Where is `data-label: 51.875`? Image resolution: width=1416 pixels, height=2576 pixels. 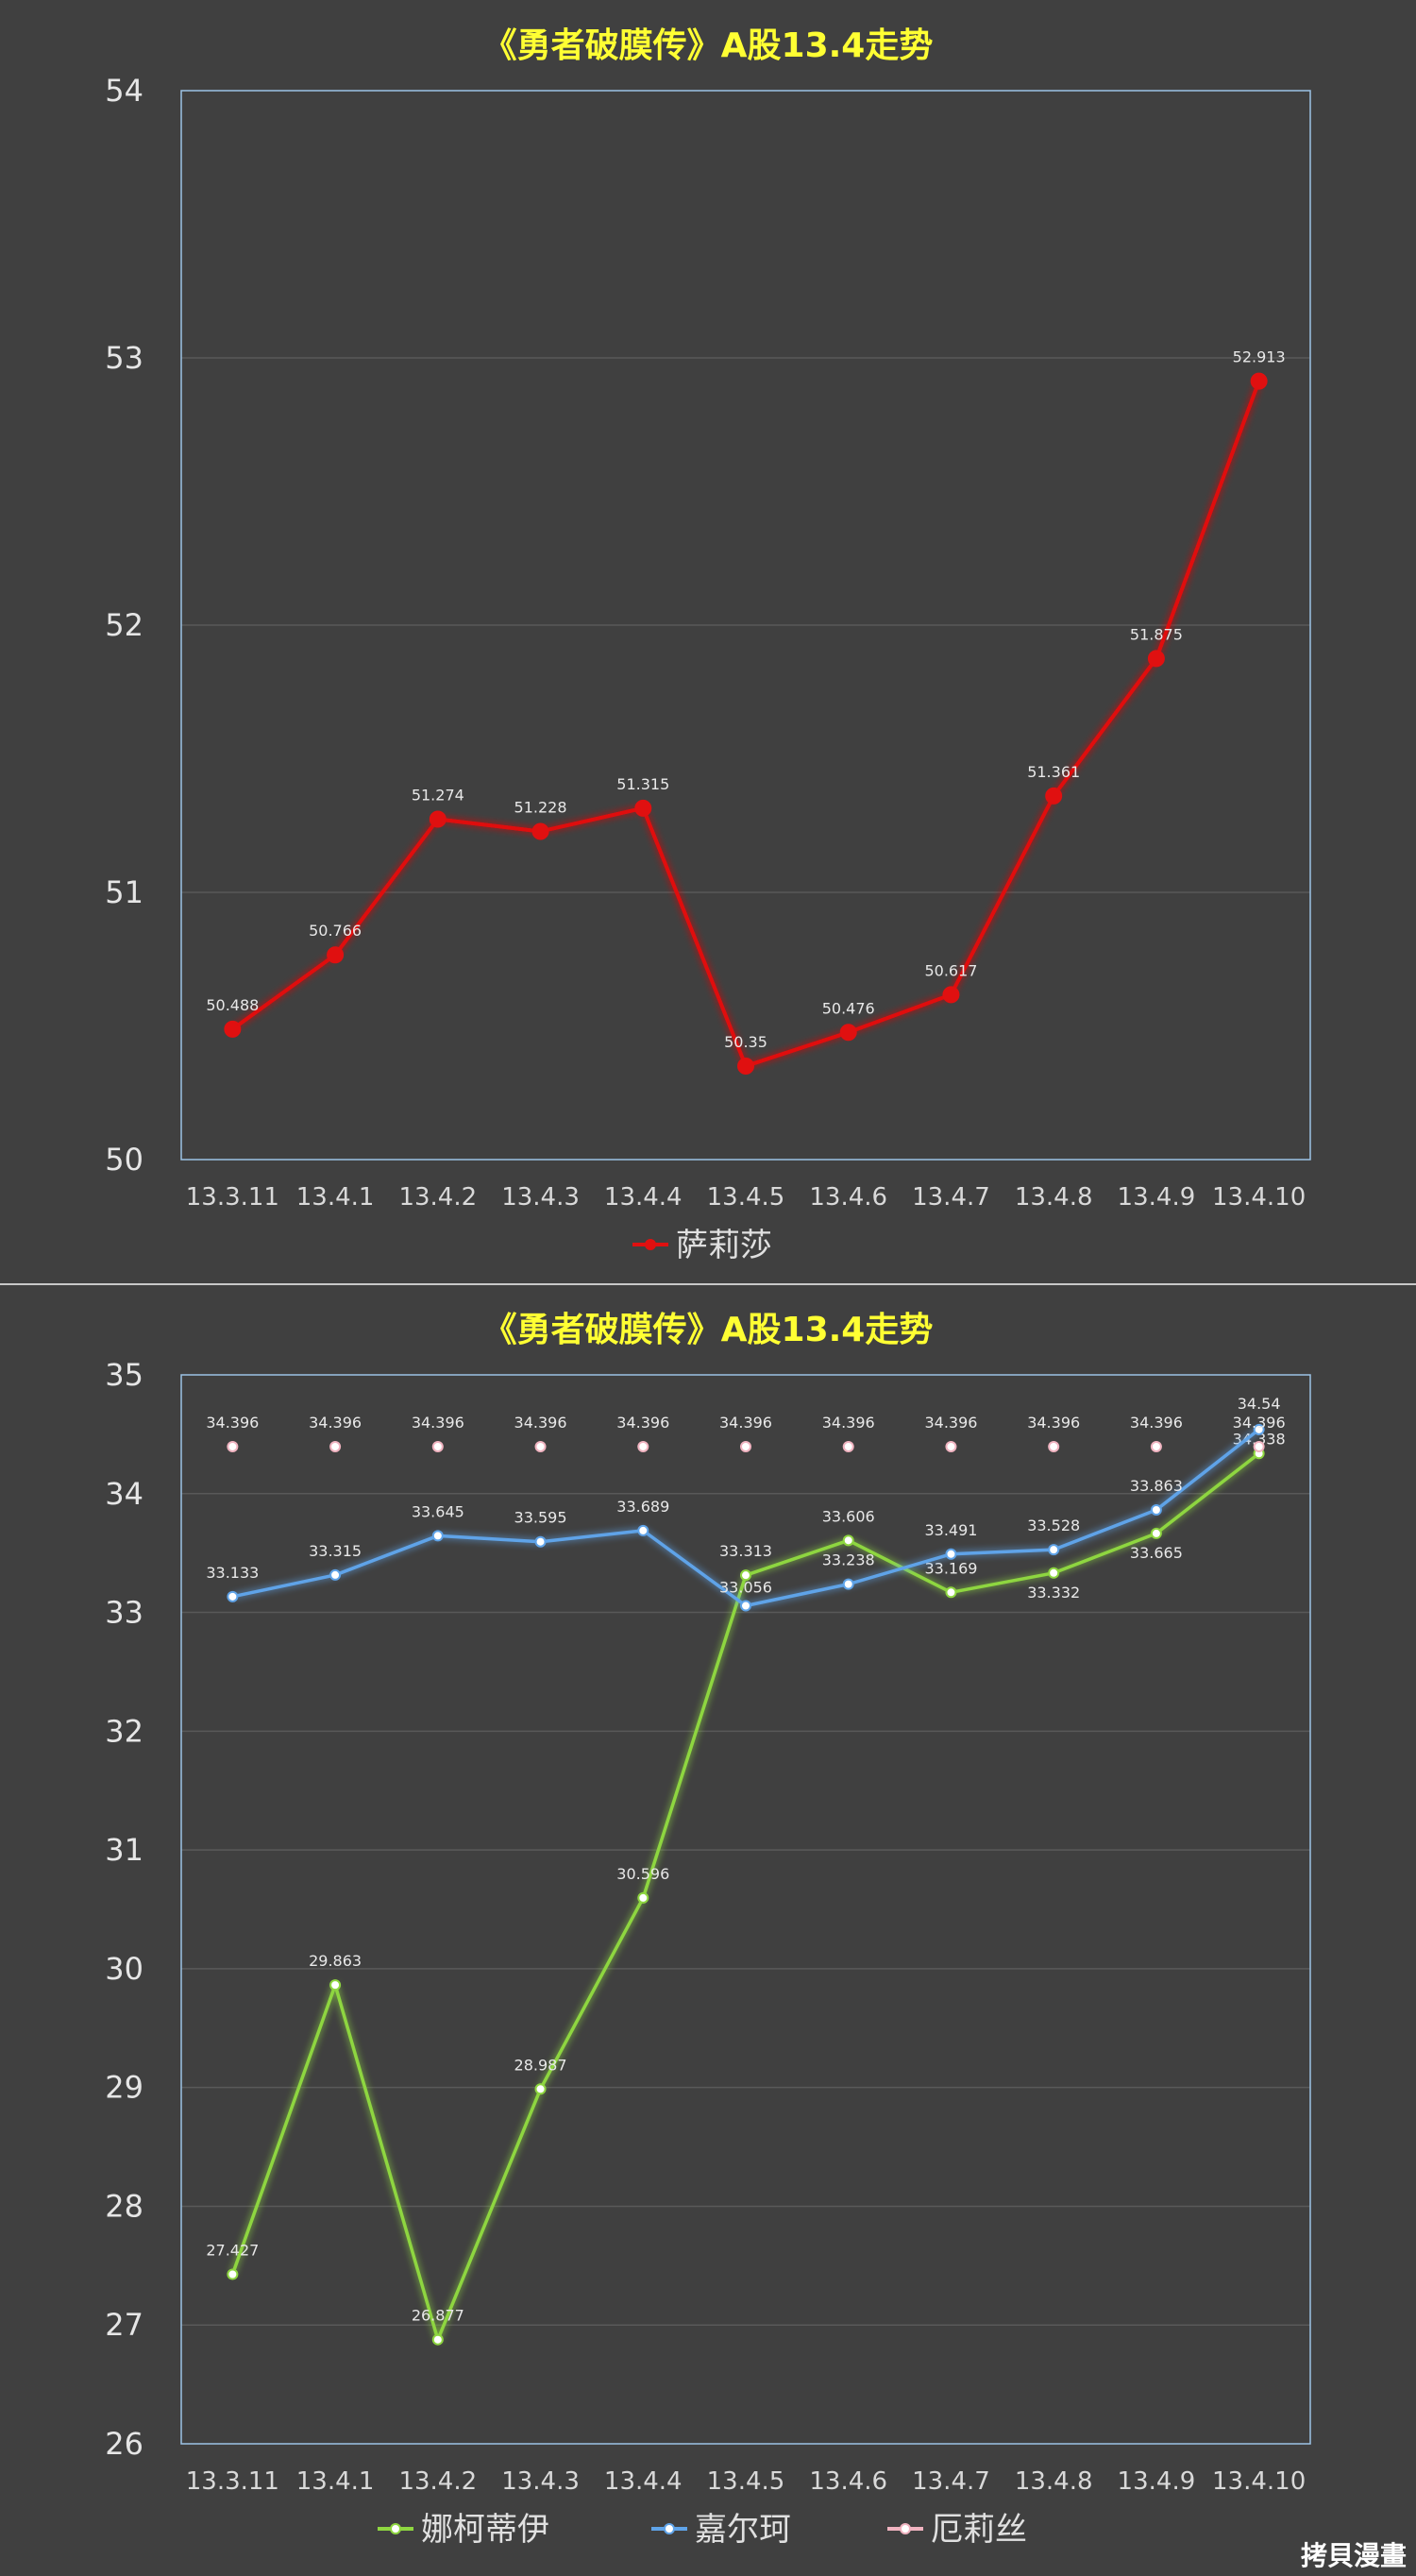 data-label: 51.875 is located at coordinates (1156, 634).